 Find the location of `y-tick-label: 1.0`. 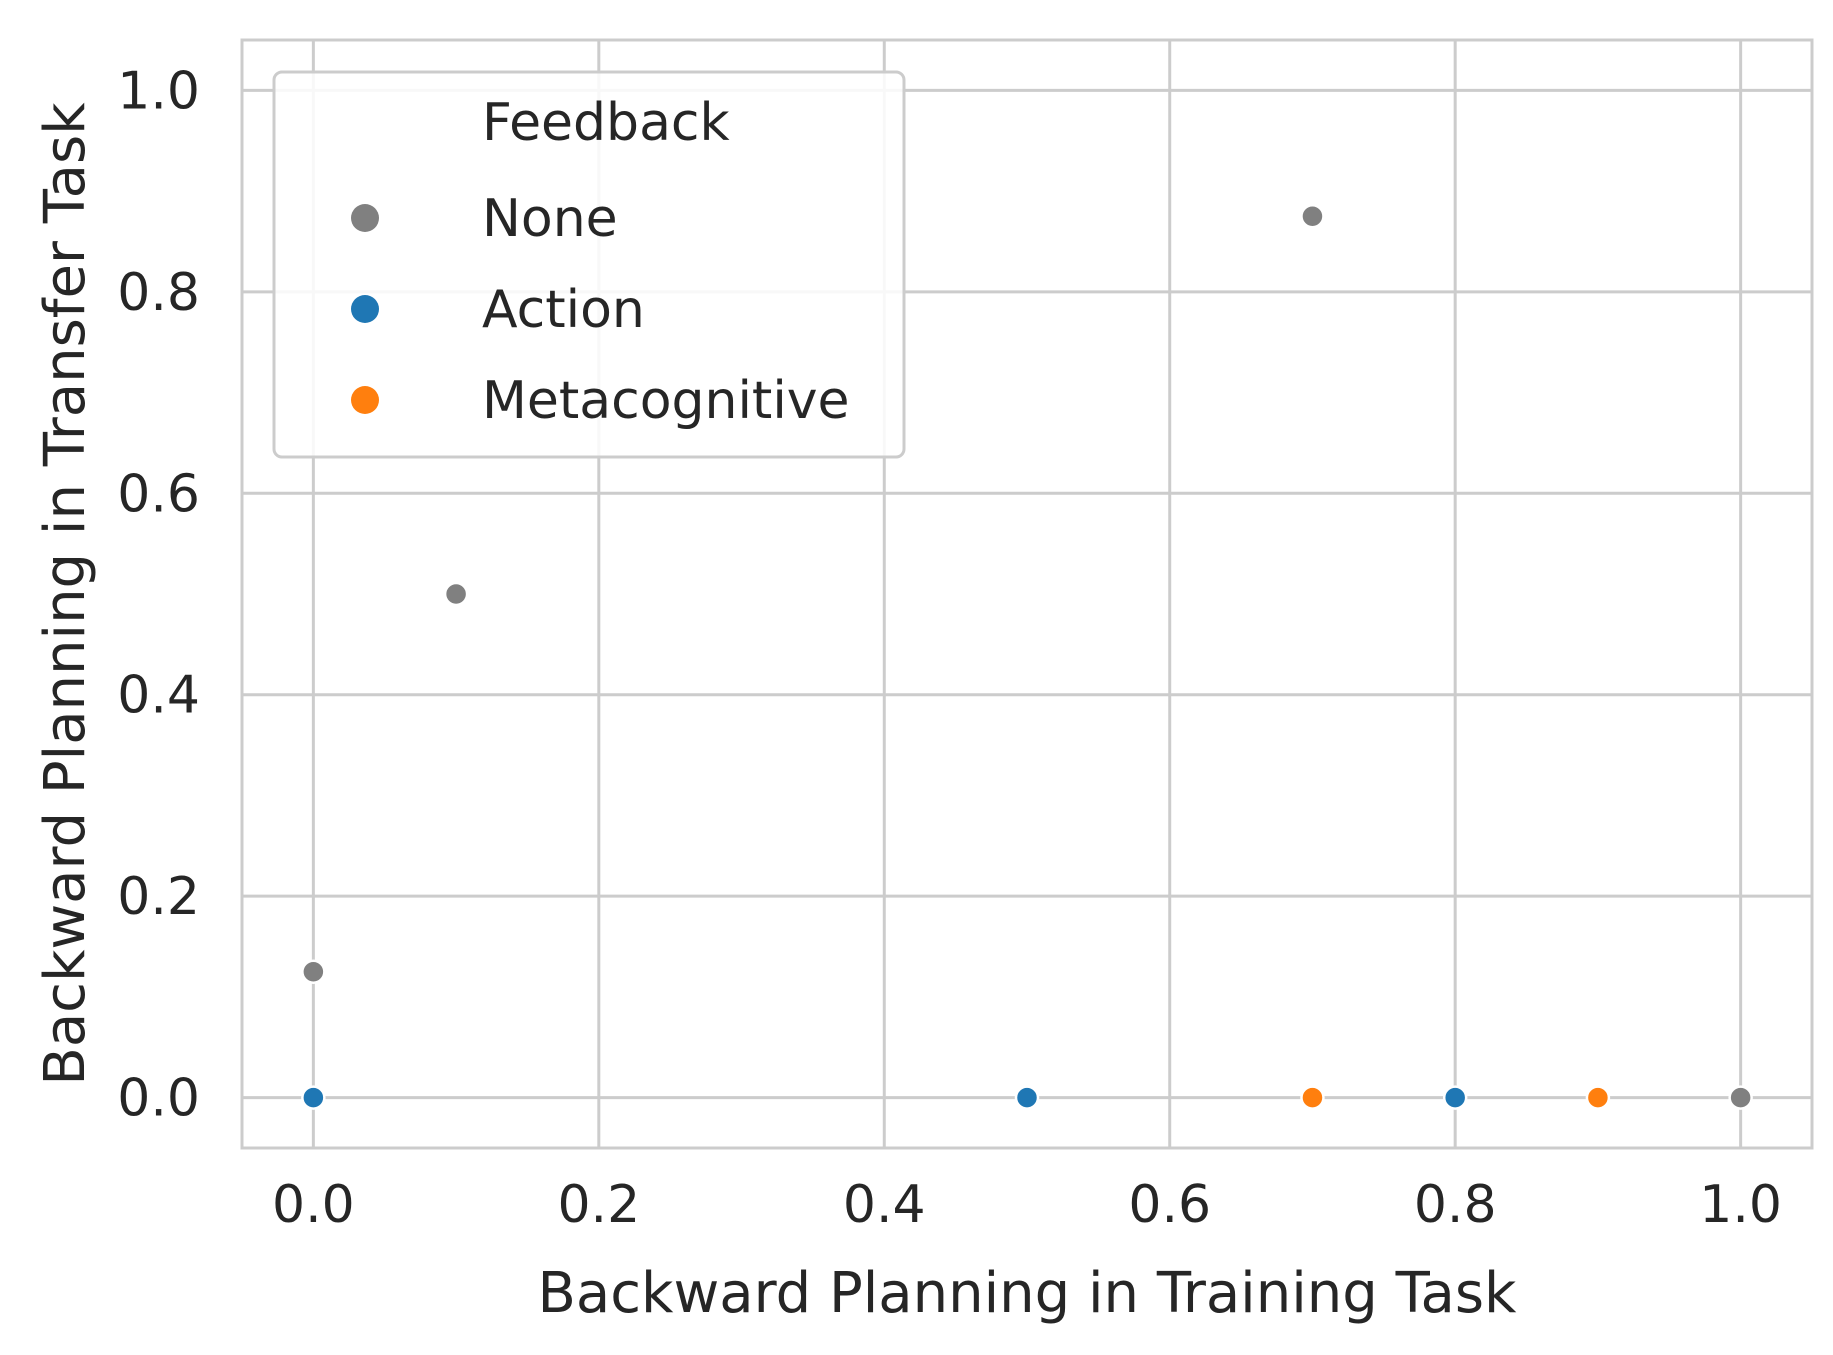

y-tick-label: 1.0 is located at coordinates (158, 91).